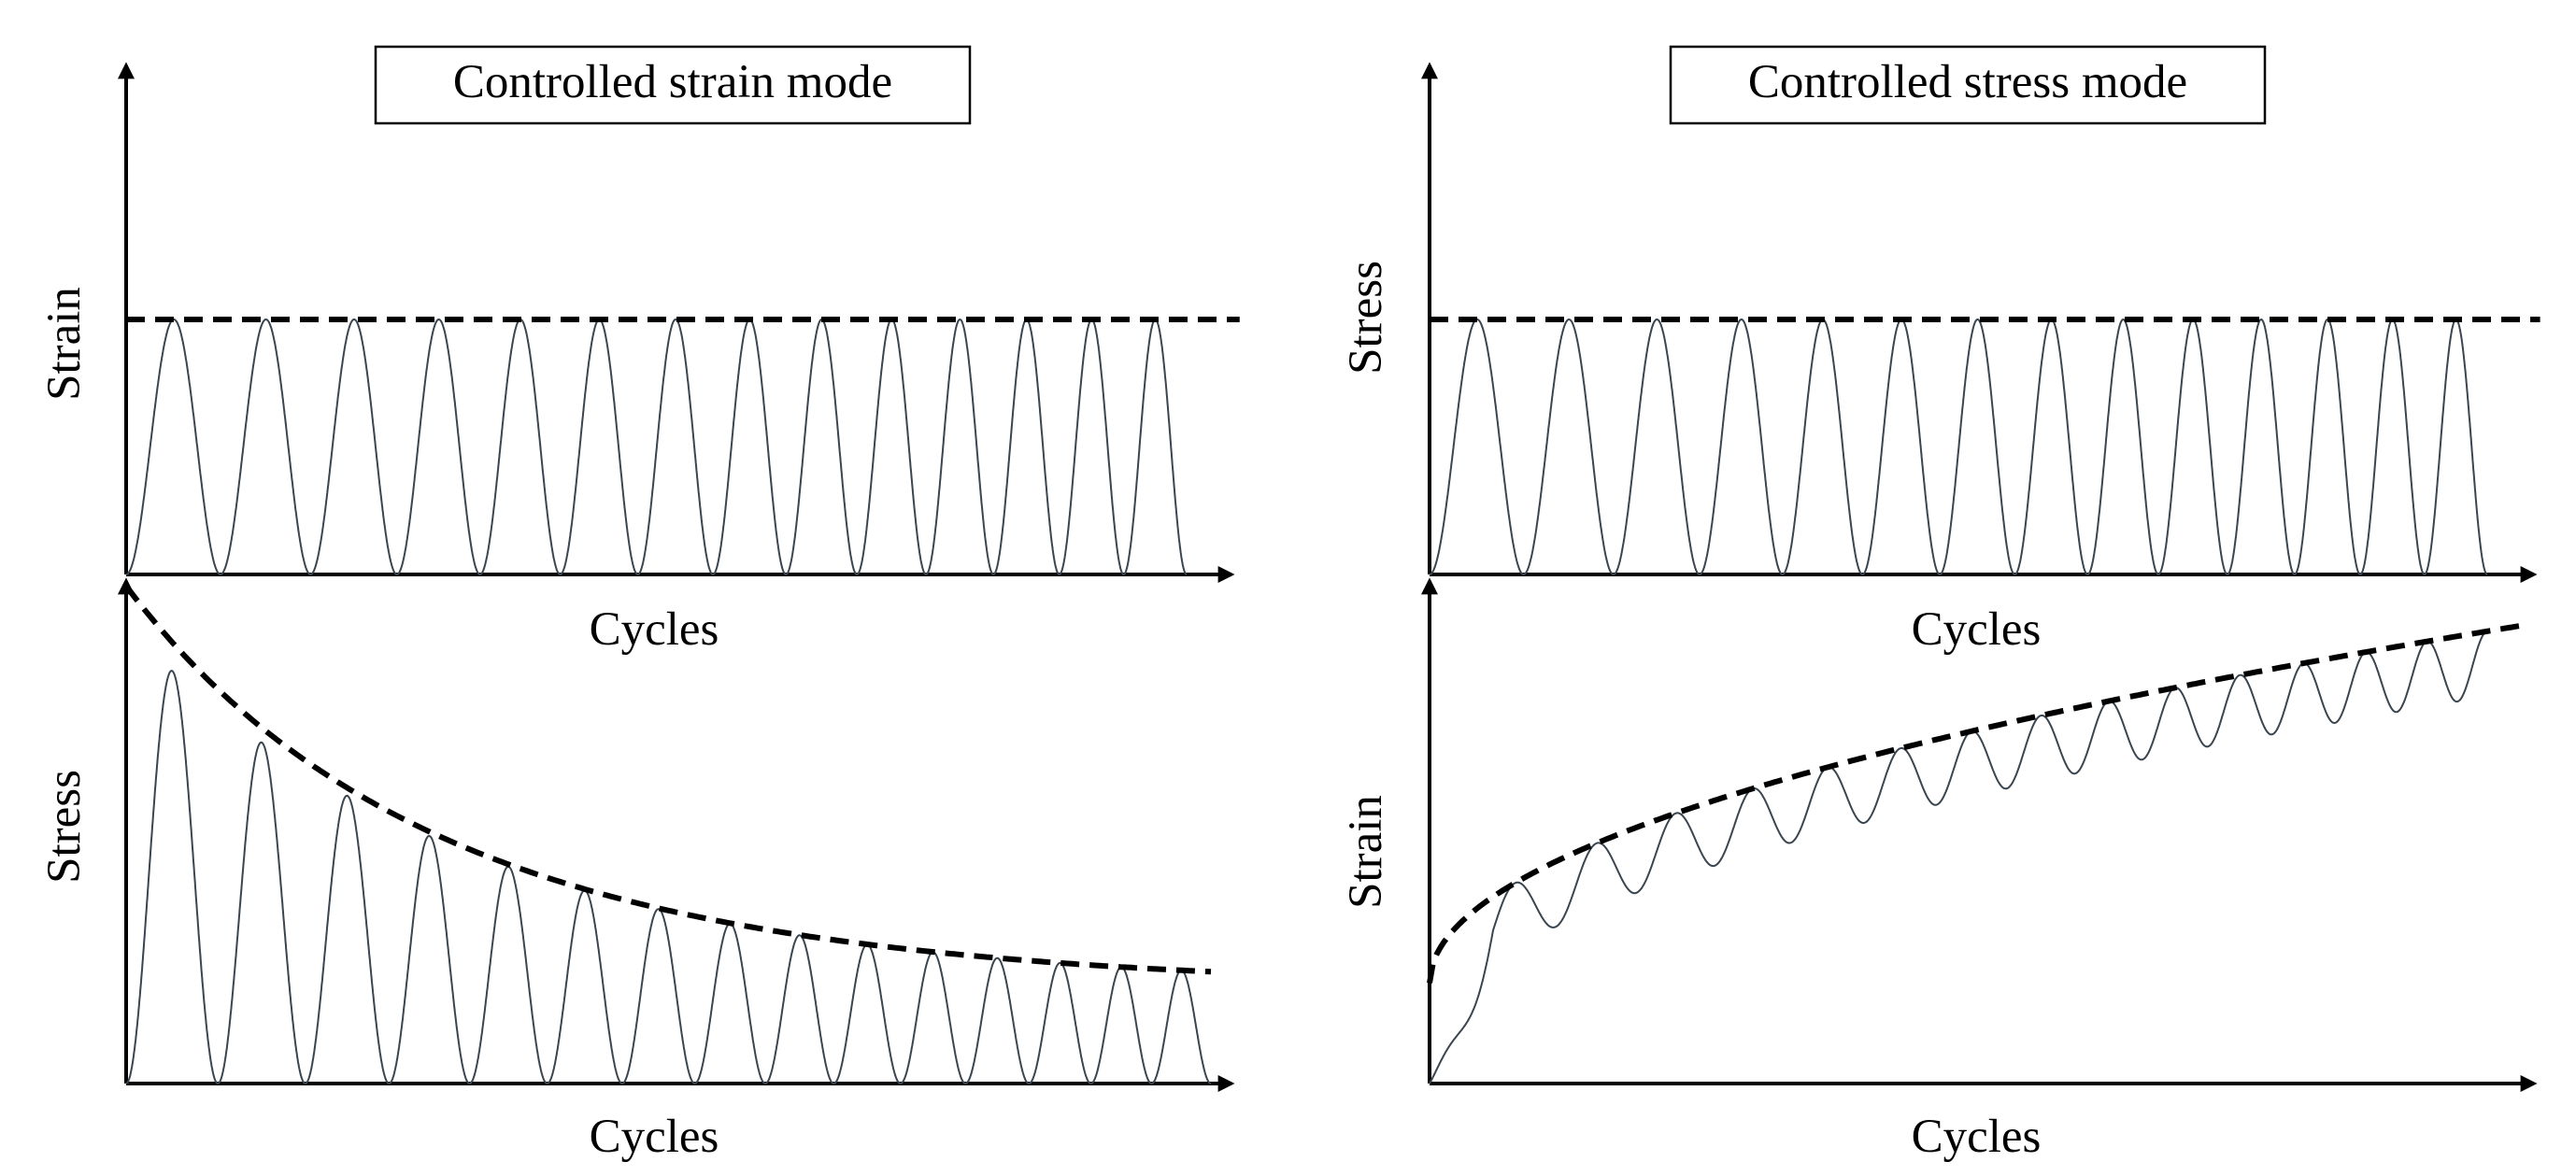 This screenshot has width=2576, height=1176. Describe the element at coordinates (667, 779) in the screenshot. I see `stress-decay-envelope` at that location.